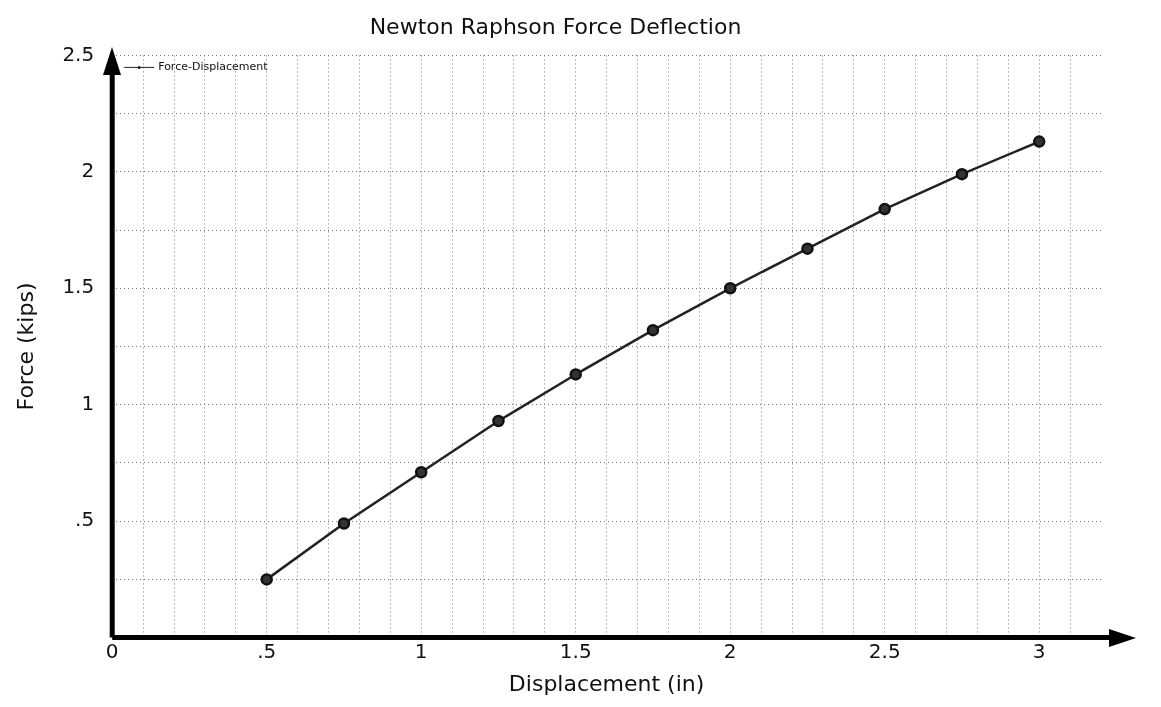 The width and height of the screenshot is (1161, 707). Describe the element at coordinates (213, 67) in the screenshot. I see `legend-label: Force-Displacement` at that location.